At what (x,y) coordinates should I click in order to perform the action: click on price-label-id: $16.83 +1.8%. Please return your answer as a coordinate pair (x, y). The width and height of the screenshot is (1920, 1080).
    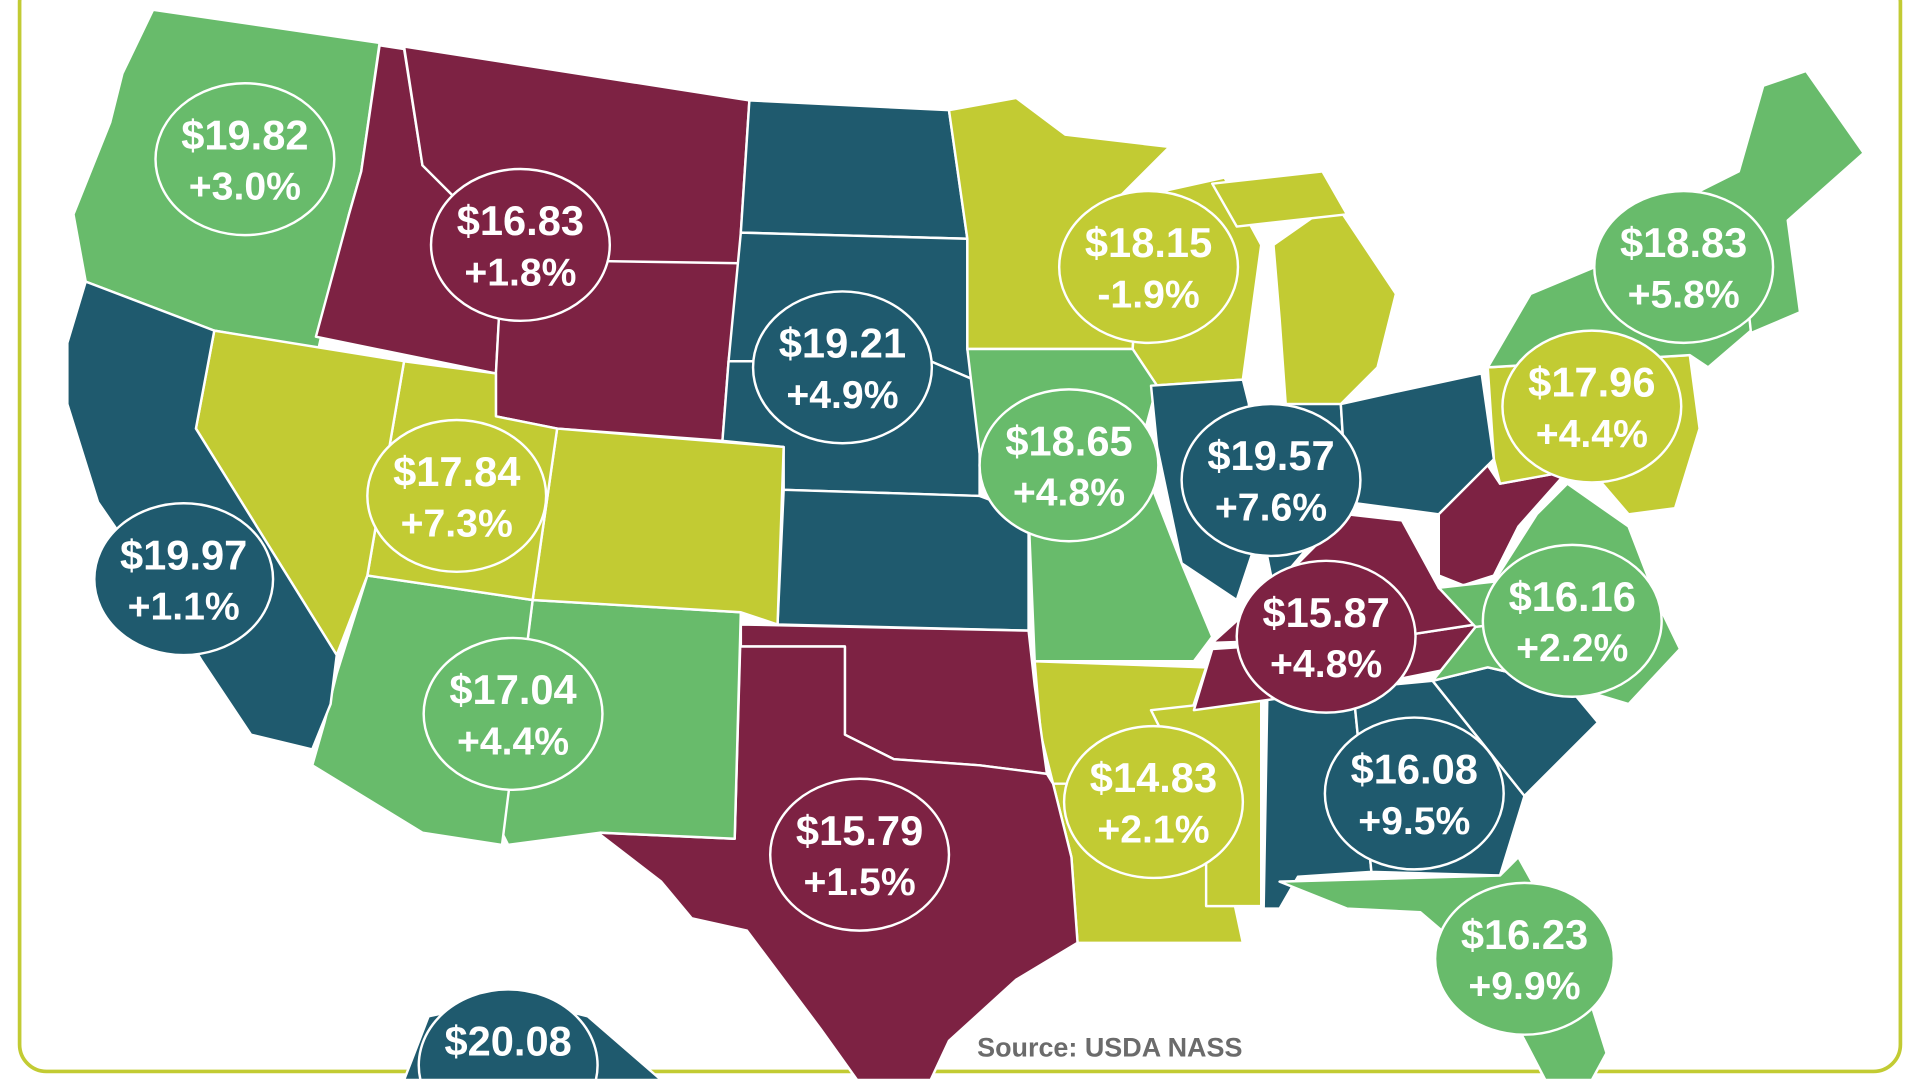
    Looking at the image, I should click on (520, 245).